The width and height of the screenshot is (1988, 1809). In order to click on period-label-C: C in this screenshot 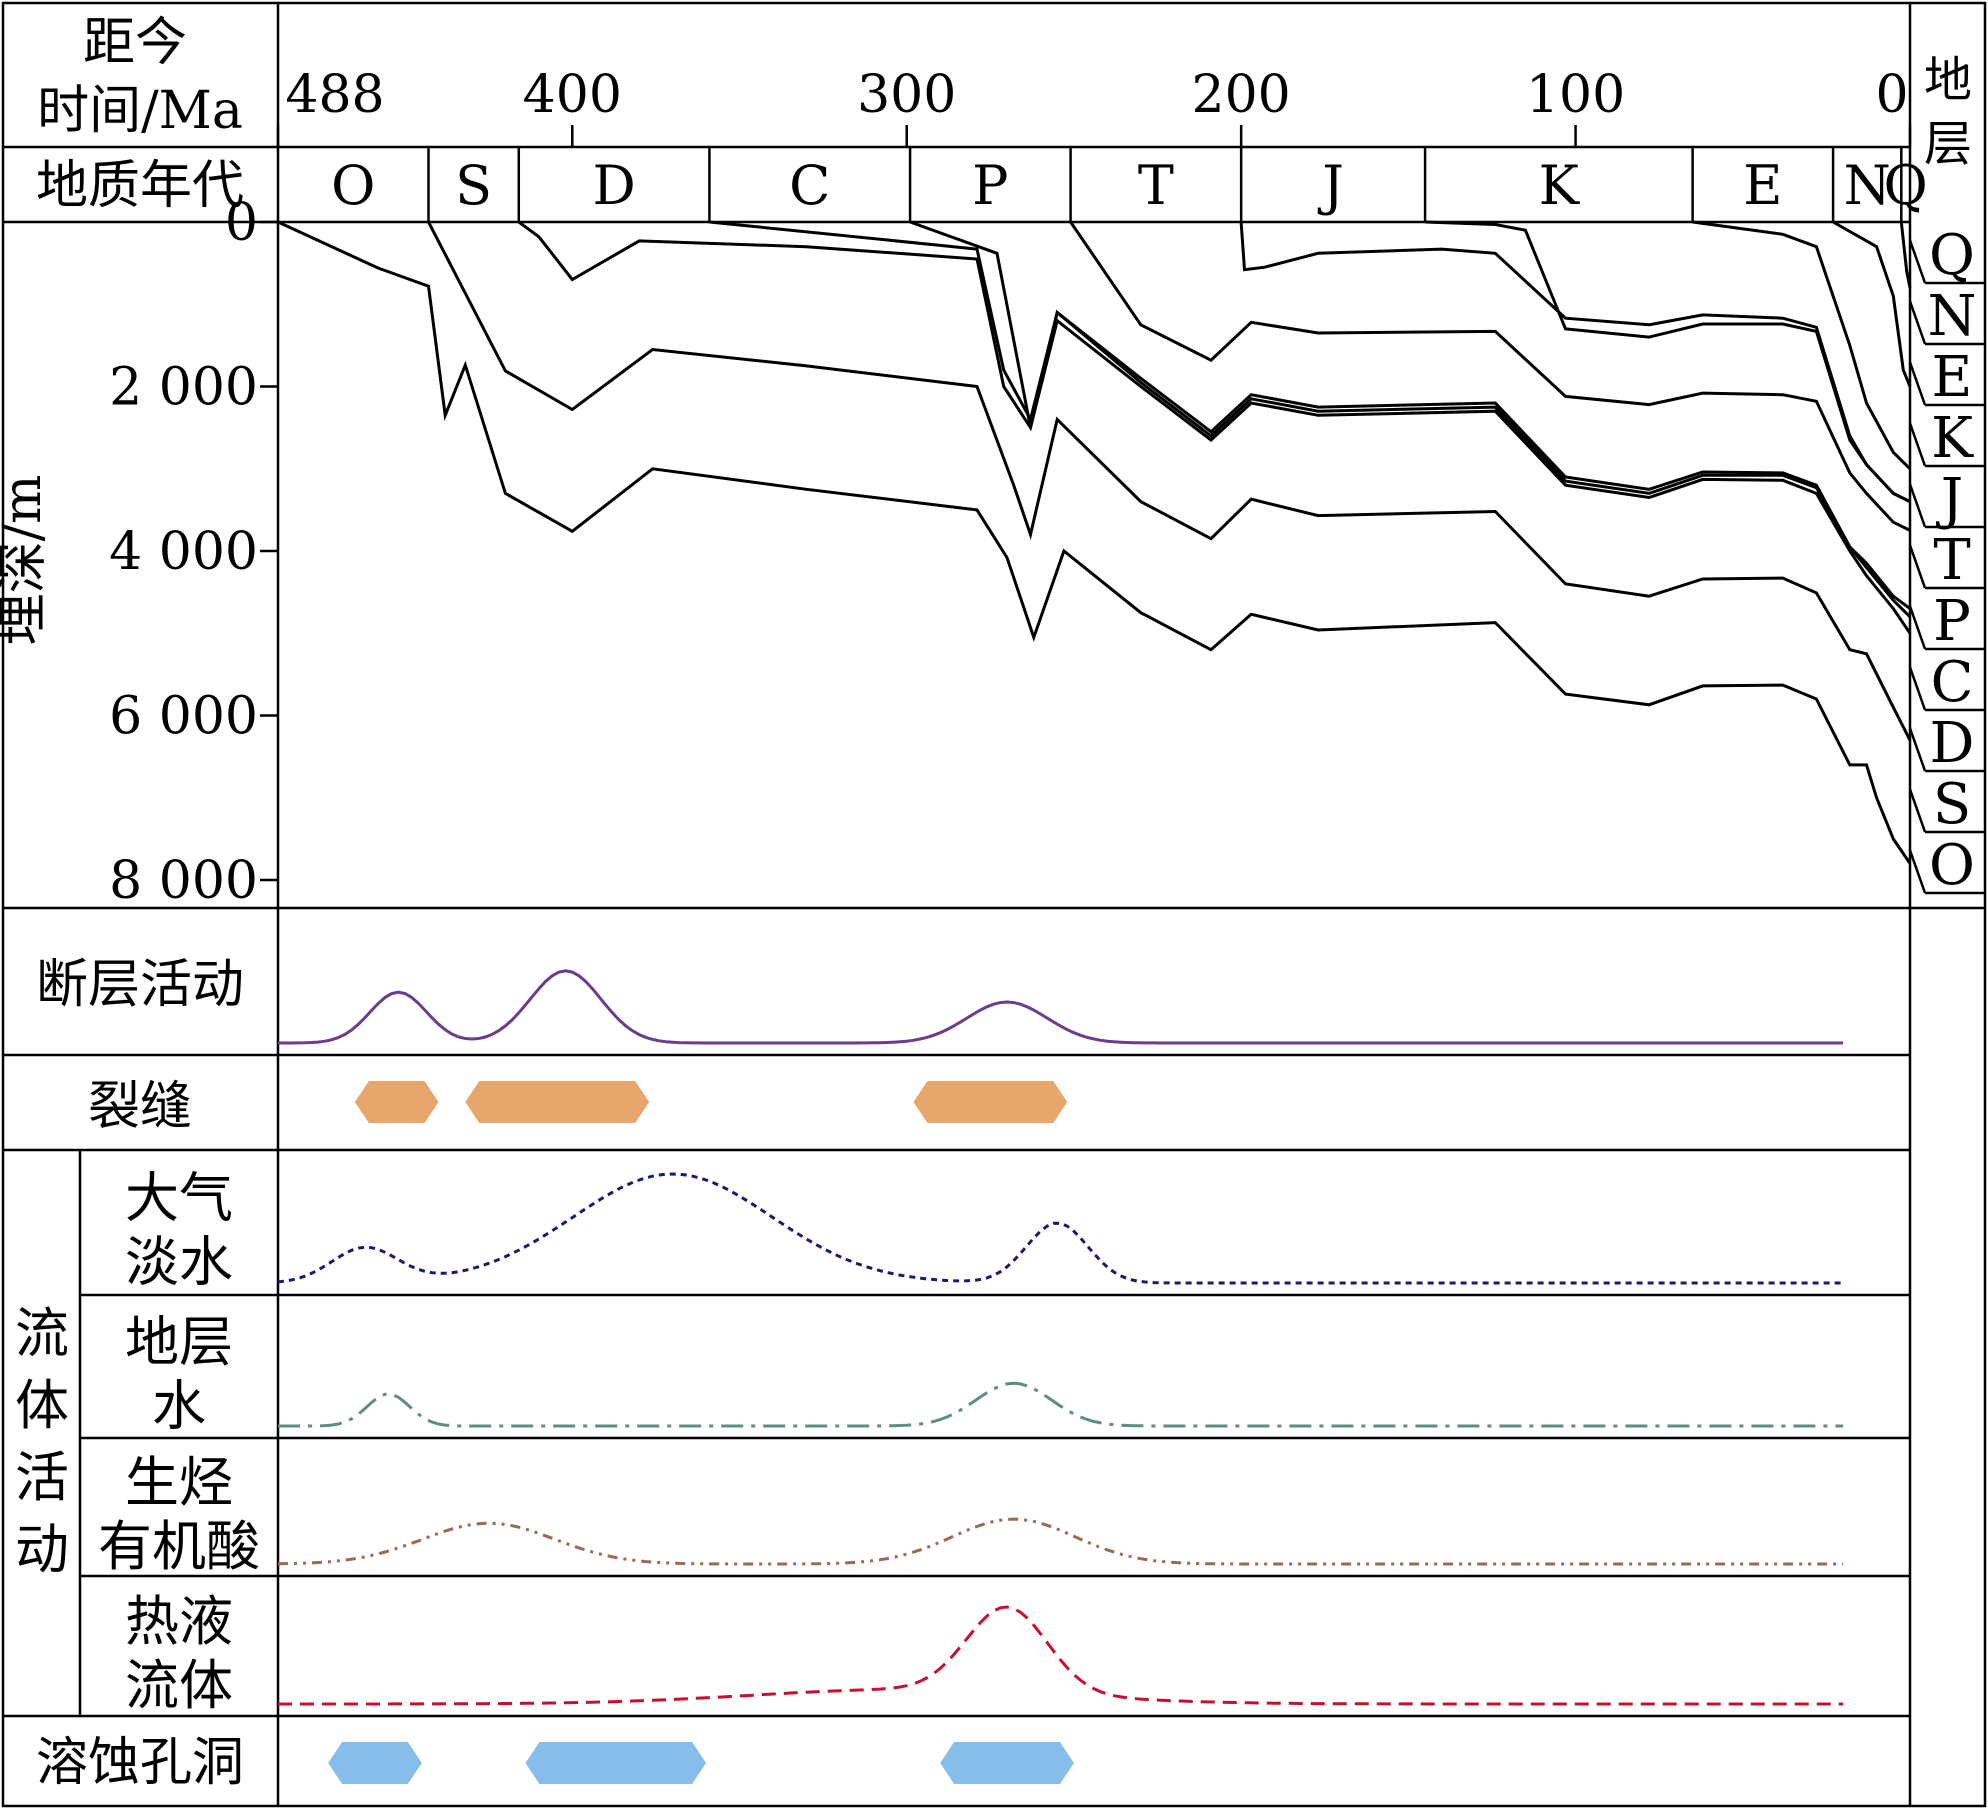, I will do `click(809, 185)`.